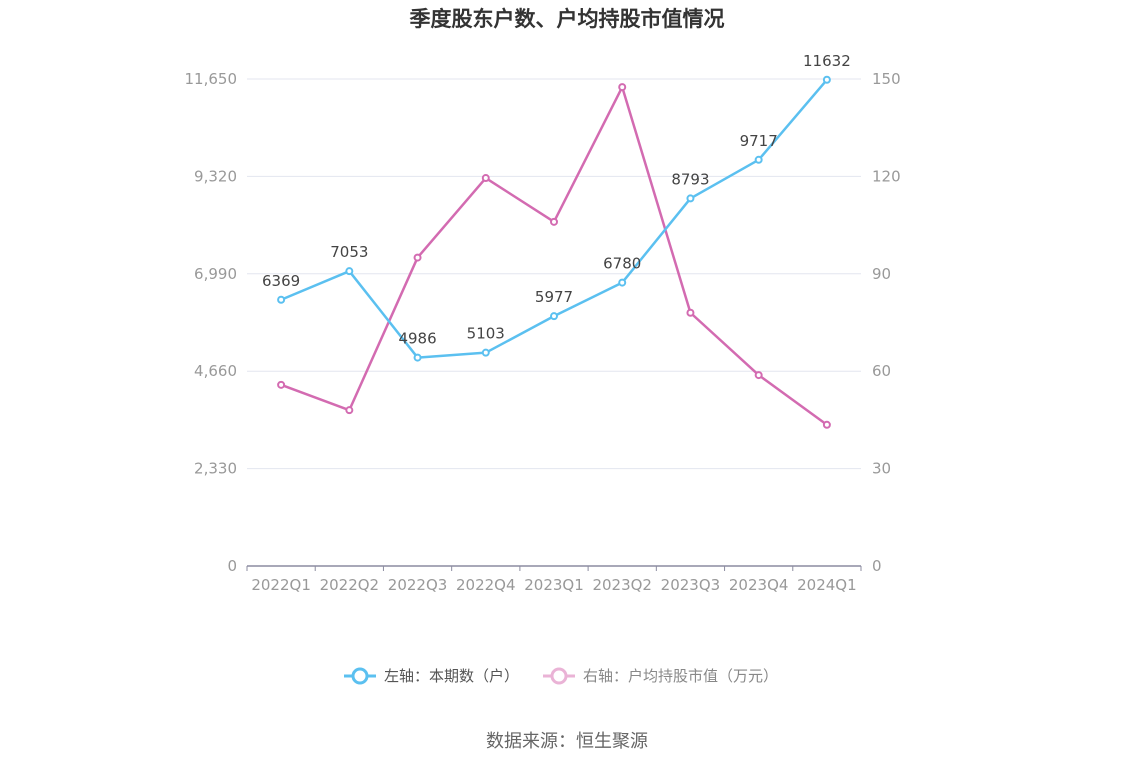 This screenshot has height=766, width=1134. What do you see at coordinates (418, 585) in the screenshot?
I see `x-tick-label: 2022Q3` at bounding box center [418, 585].